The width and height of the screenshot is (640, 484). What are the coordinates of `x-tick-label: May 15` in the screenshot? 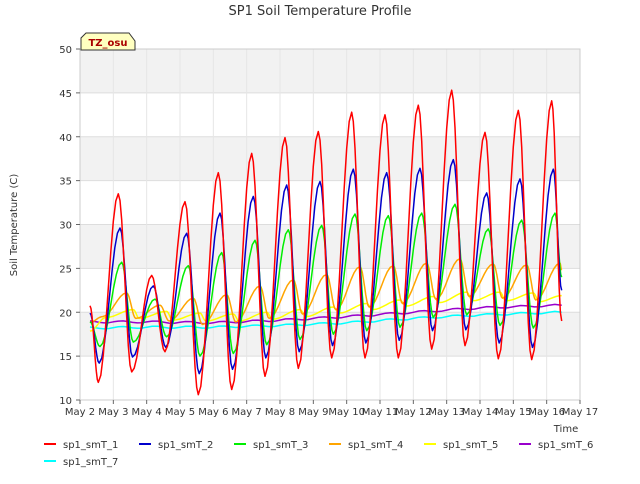 It's located at (513, 412).